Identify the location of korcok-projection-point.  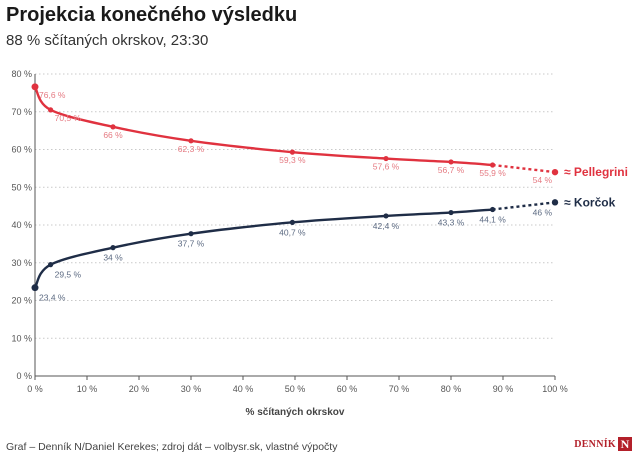
(555, 202).